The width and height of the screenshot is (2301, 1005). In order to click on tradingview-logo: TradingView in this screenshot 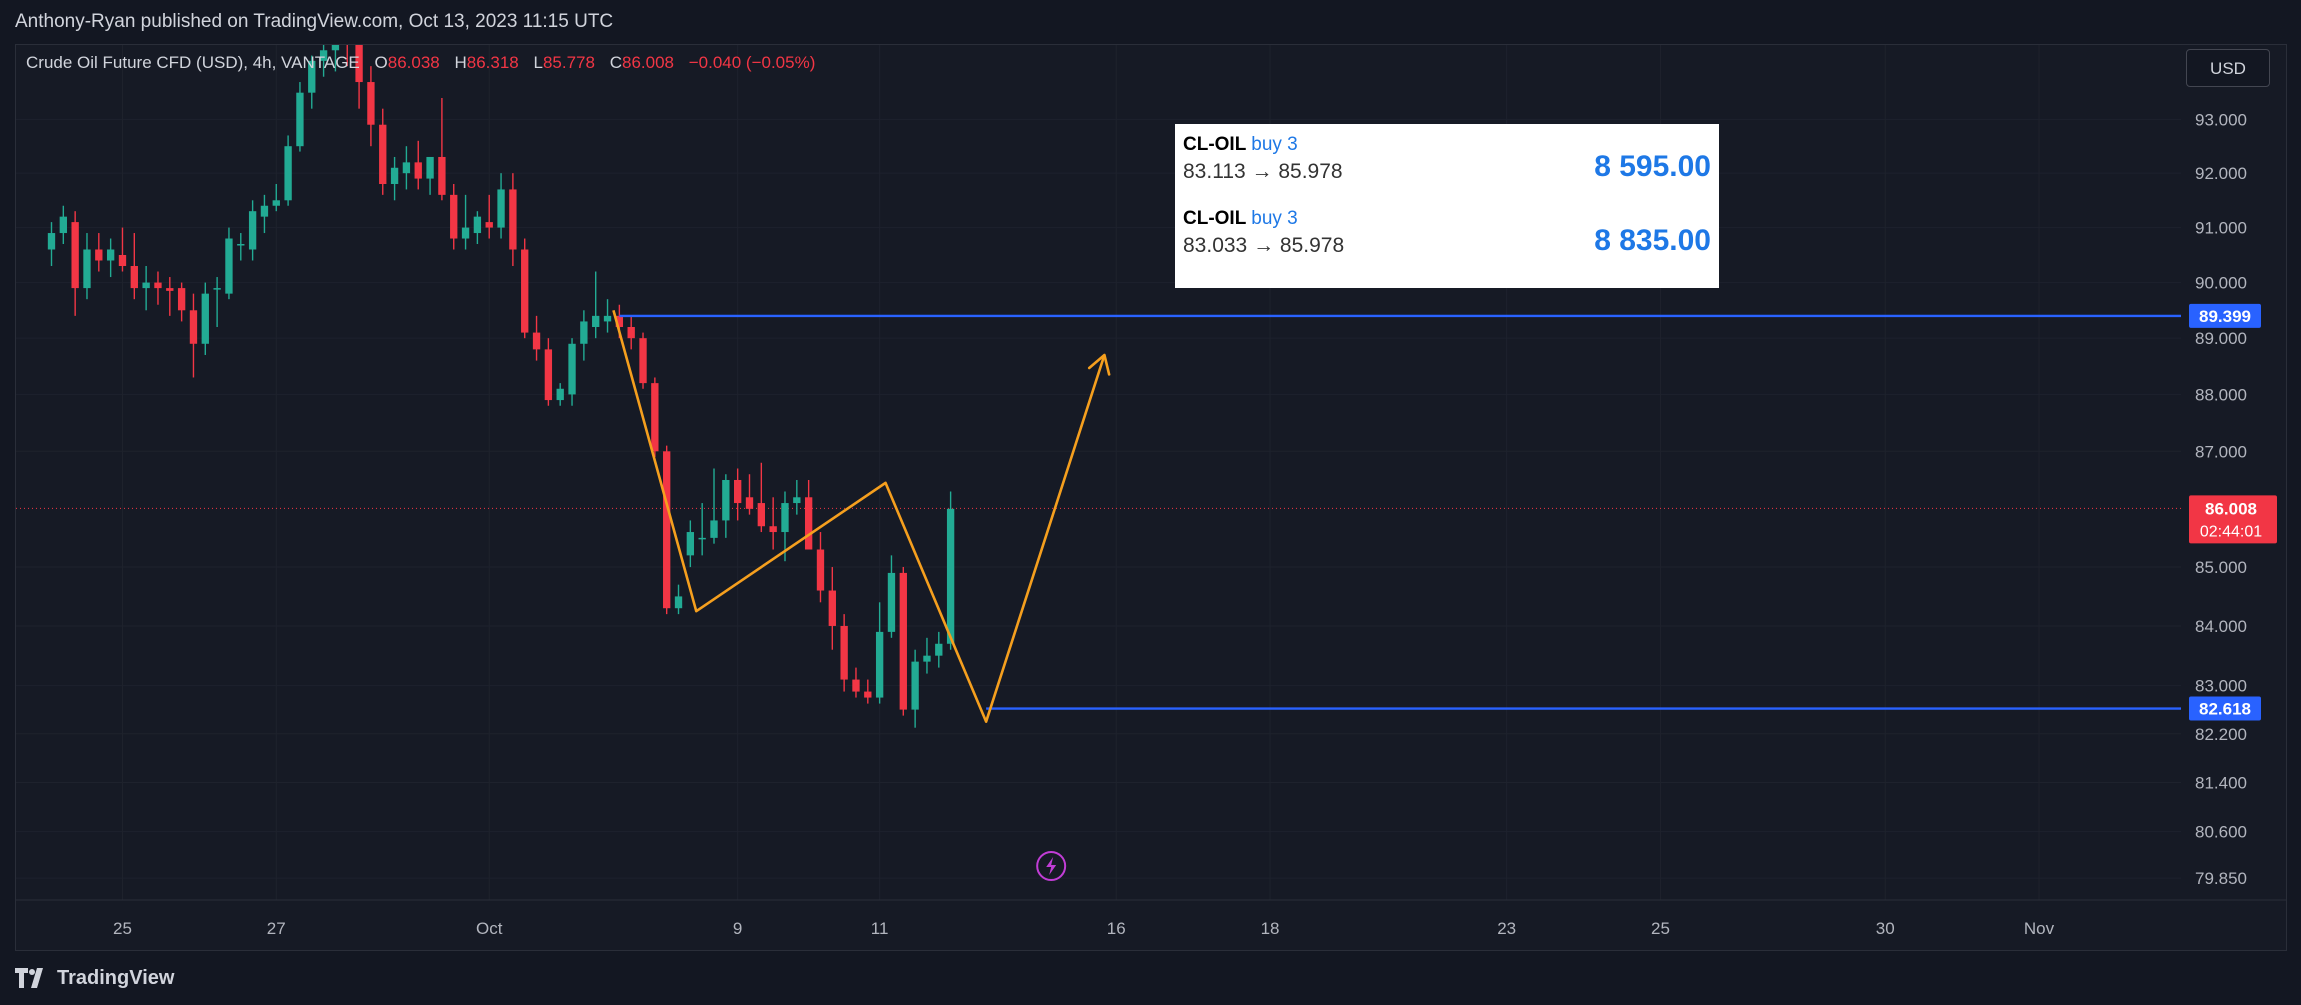, I will do `click(94, 978)`.